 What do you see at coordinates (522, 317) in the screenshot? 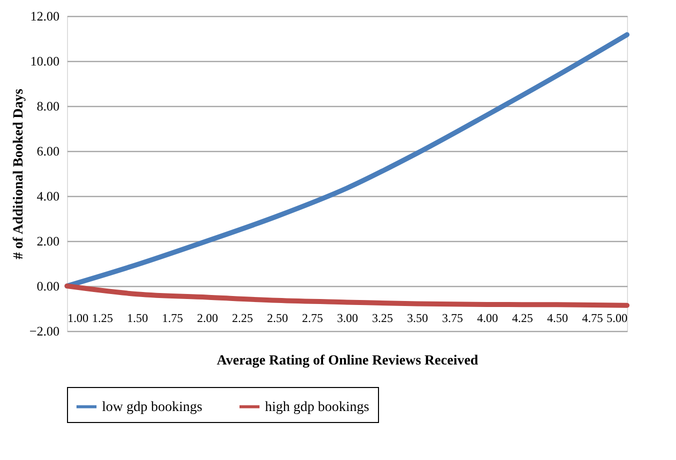
I see `x-tick-label: 4.25` at bounding box center [522, 317].